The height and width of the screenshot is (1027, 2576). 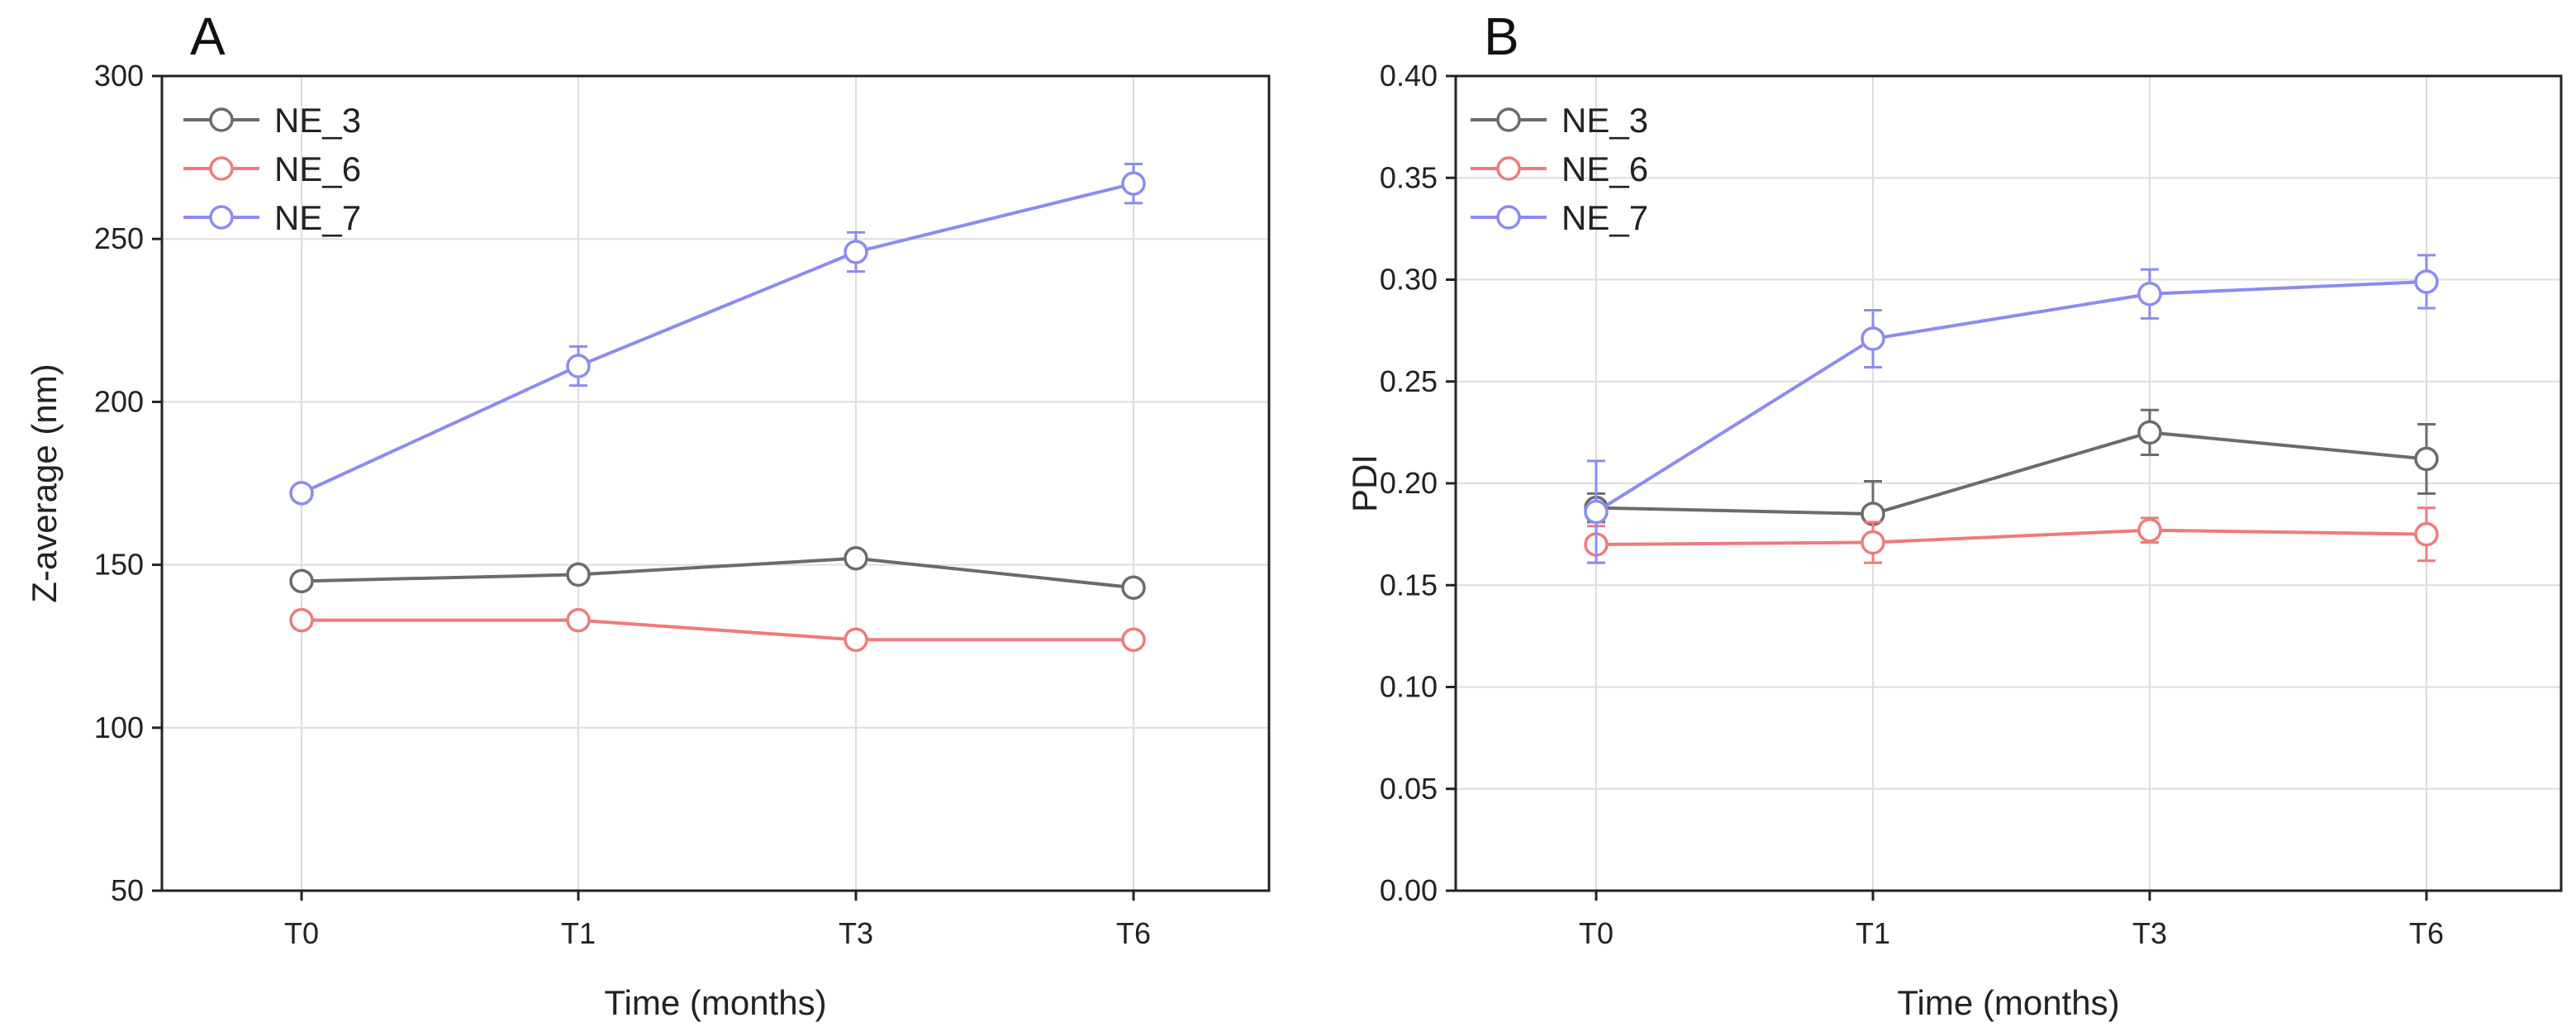 I want to click on panel-a-x-axis-title: Time (months), so click(x=715, y=1002).